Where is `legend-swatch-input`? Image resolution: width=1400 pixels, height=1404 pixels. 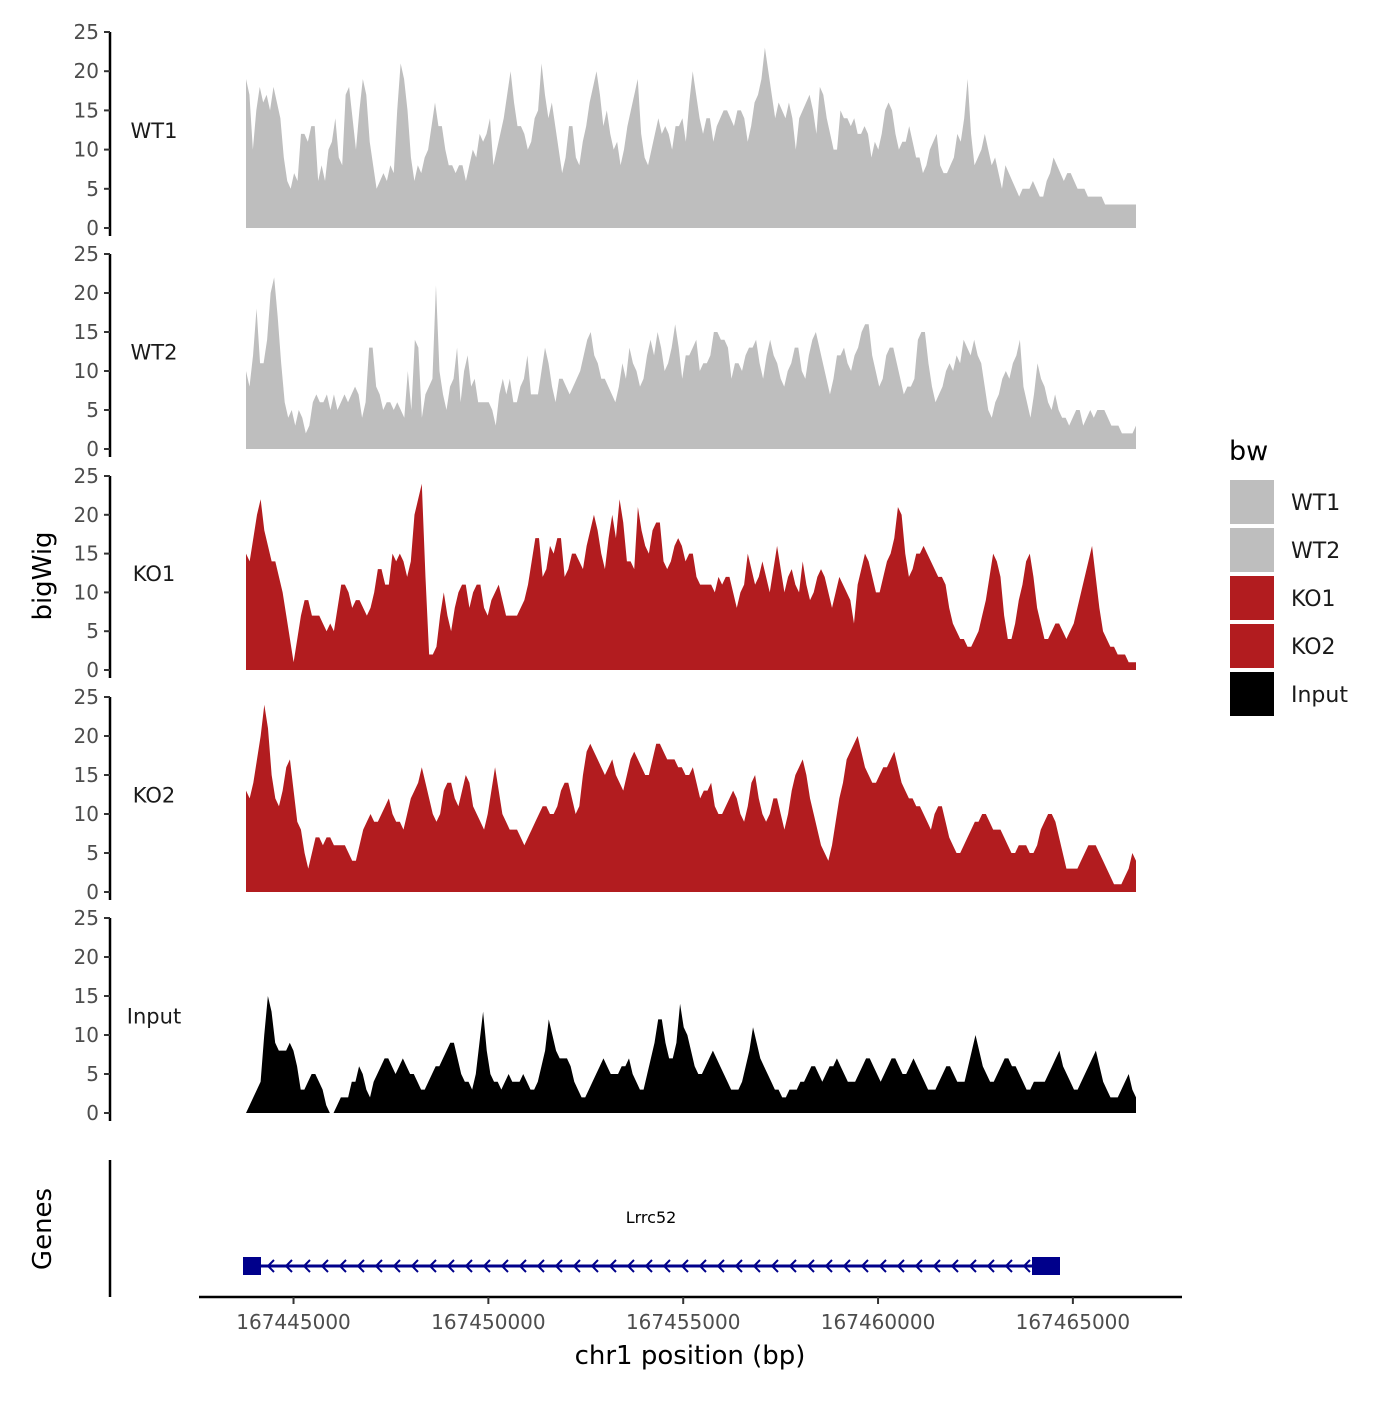
legend-swatch-input is located at coordinates (1252, 694).